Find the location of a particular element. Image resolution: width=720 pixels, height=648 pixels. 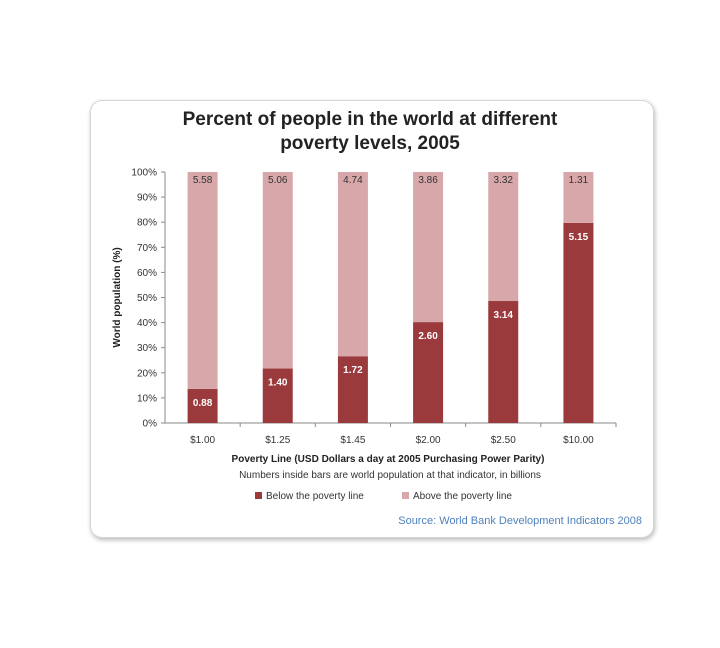

bar-value-label: 3.32 is located at coordinates (504, 180).